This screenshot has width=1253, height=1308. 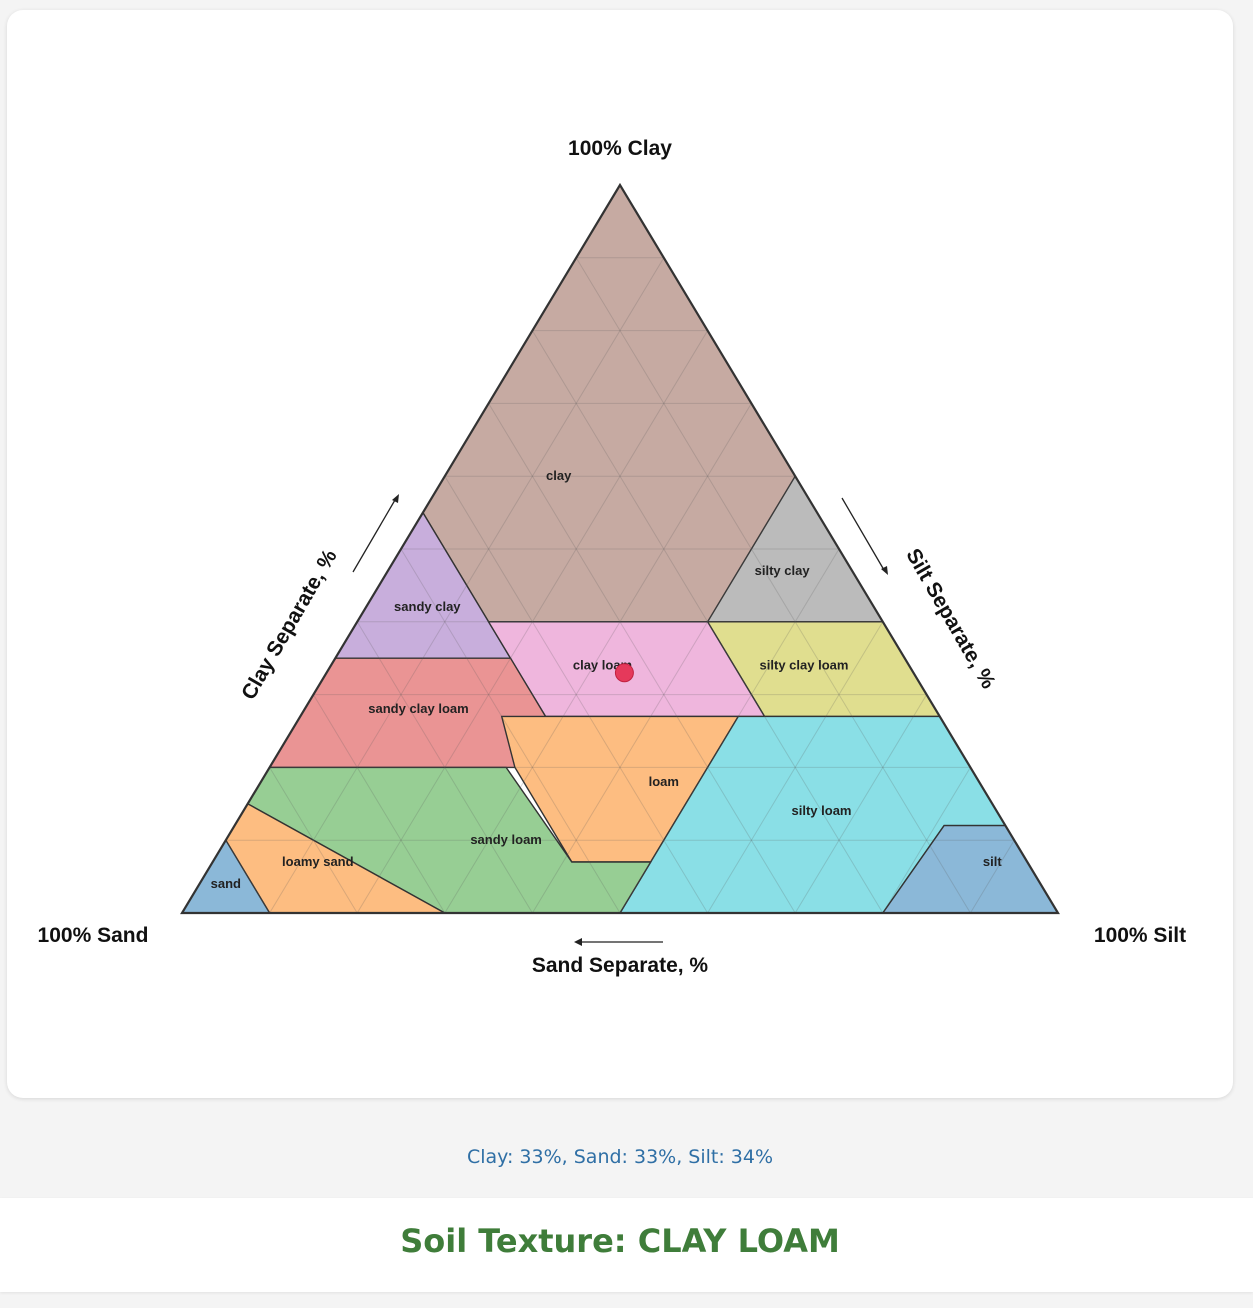 I want to click on region-label-sand: sand, so click(x=226, y=883).